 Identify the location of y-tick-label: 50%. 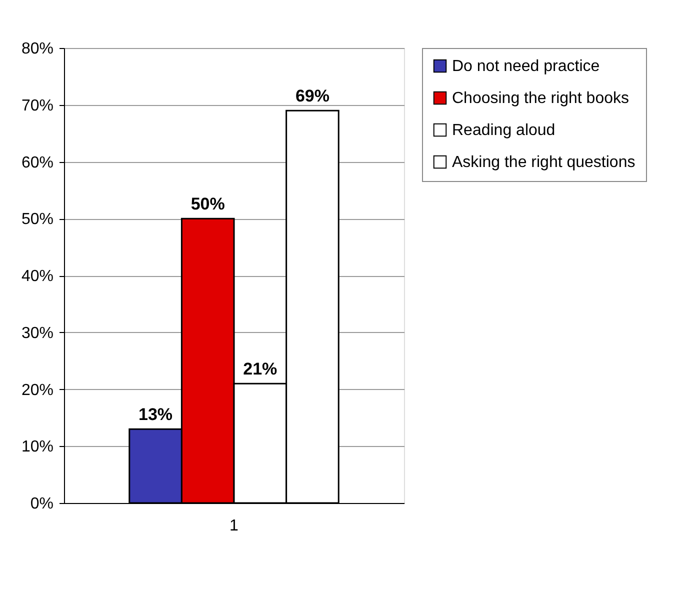
(37, 219).